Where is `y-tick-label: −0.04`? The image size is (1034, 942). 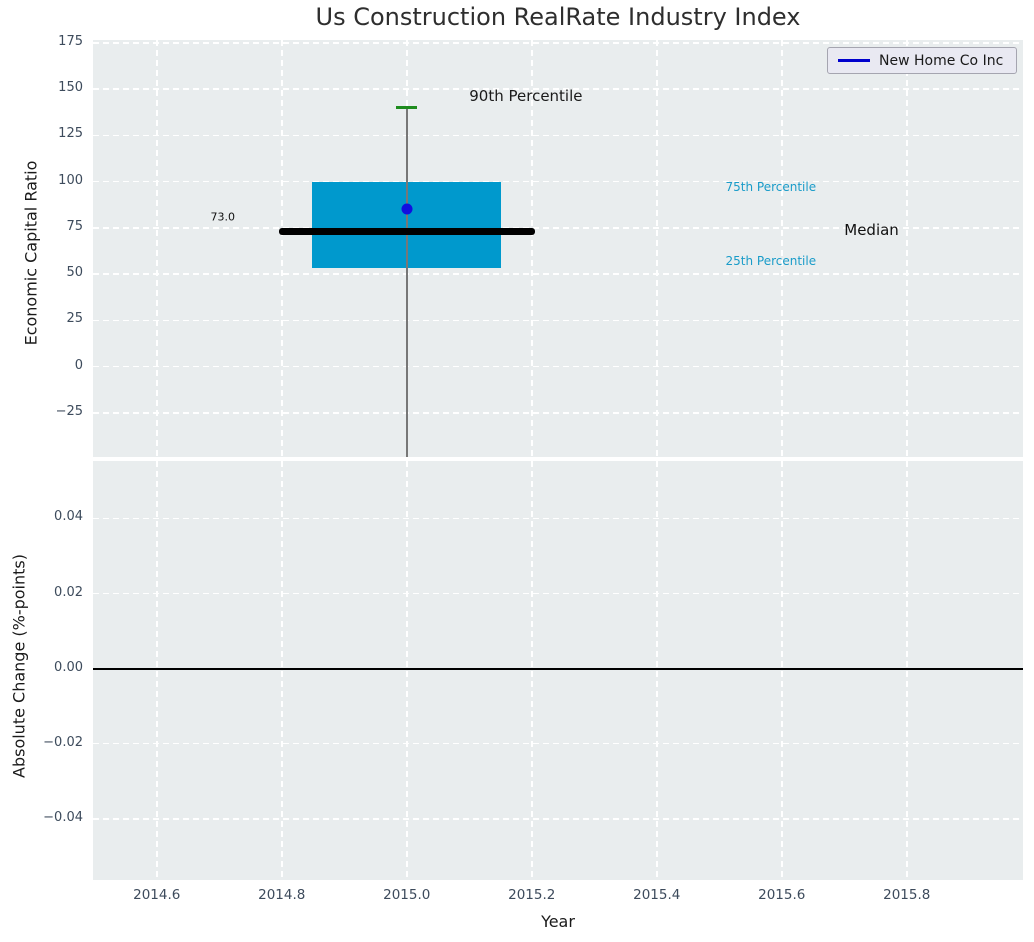 y-tick-label: −0.04 is located at coordinates (63, 817).